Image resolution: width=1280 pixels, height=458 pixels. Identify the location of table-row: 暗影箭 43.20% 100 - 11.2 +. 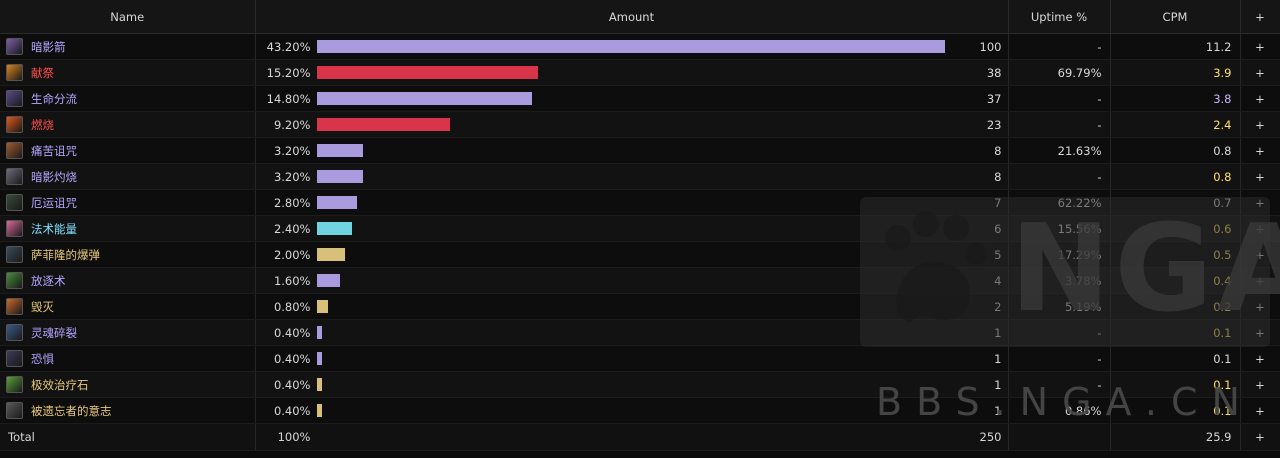
(640, 46).